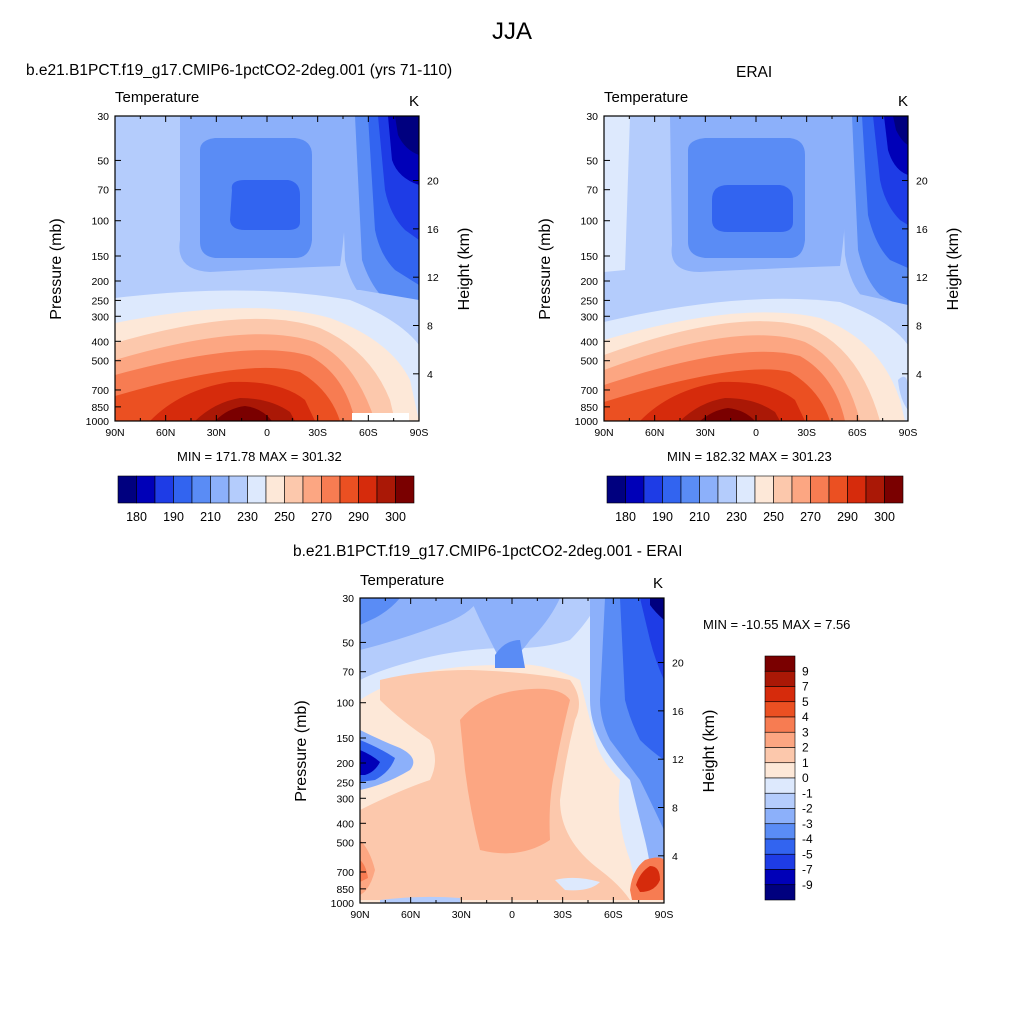 This screenshot has width=1024, height=1024. Describe the element at coordinates (545, 268) in the screenshot. I see `panel-2-y-axis-title: Pressure (mb)` at that location.